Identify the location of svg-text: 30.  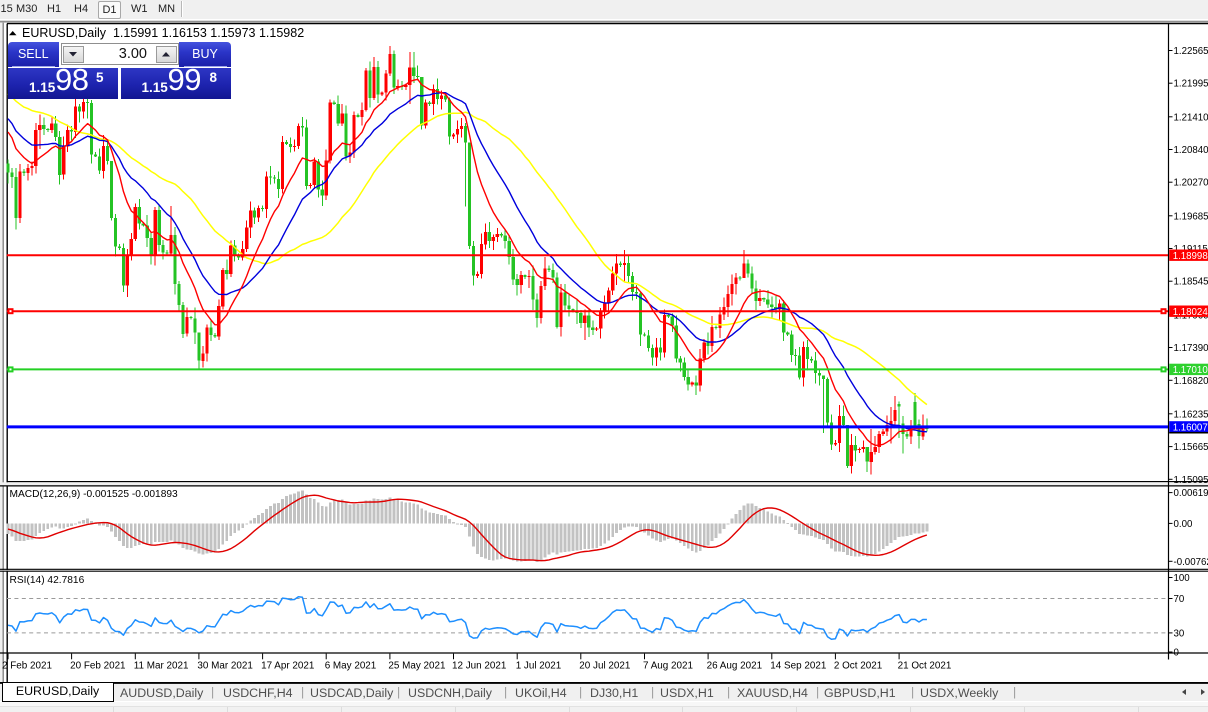
(1179, 633).